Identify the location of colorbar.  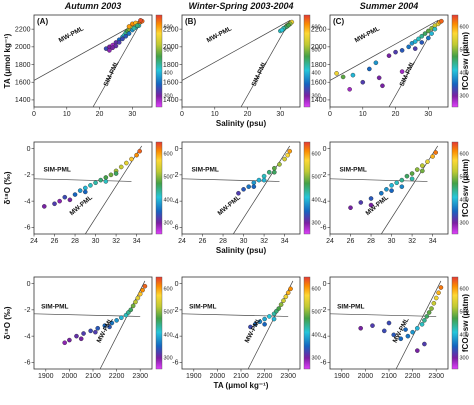
(307, 61).